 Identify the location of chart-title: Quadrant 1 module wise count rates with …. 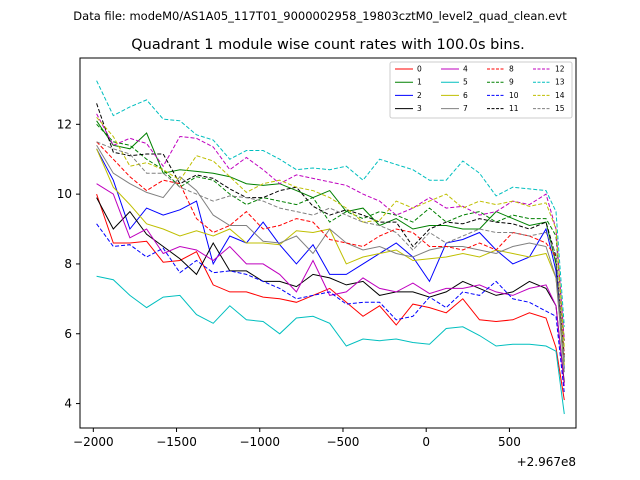
(328, 45).